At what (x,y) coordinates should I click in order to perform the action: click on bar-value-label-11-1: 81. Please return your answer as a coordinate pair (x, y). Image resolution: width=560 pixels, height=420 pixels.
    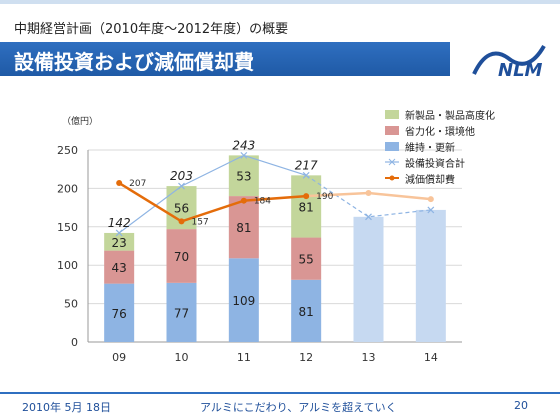
    Looking at the image, I should click on (243, 228).